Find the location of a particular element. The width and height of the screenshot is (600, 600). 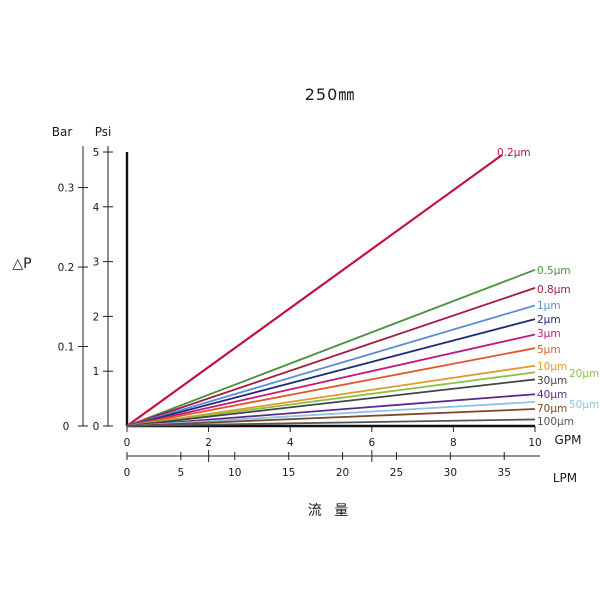

bar-tick-label: 0.2 is located at coordinates (66, 268).